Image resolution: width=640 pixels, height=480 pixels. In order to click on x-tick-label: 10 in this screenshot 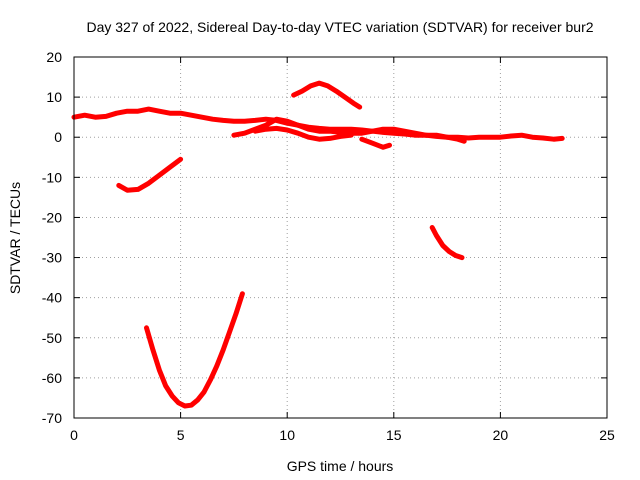, I will do `click(287, 435)`.